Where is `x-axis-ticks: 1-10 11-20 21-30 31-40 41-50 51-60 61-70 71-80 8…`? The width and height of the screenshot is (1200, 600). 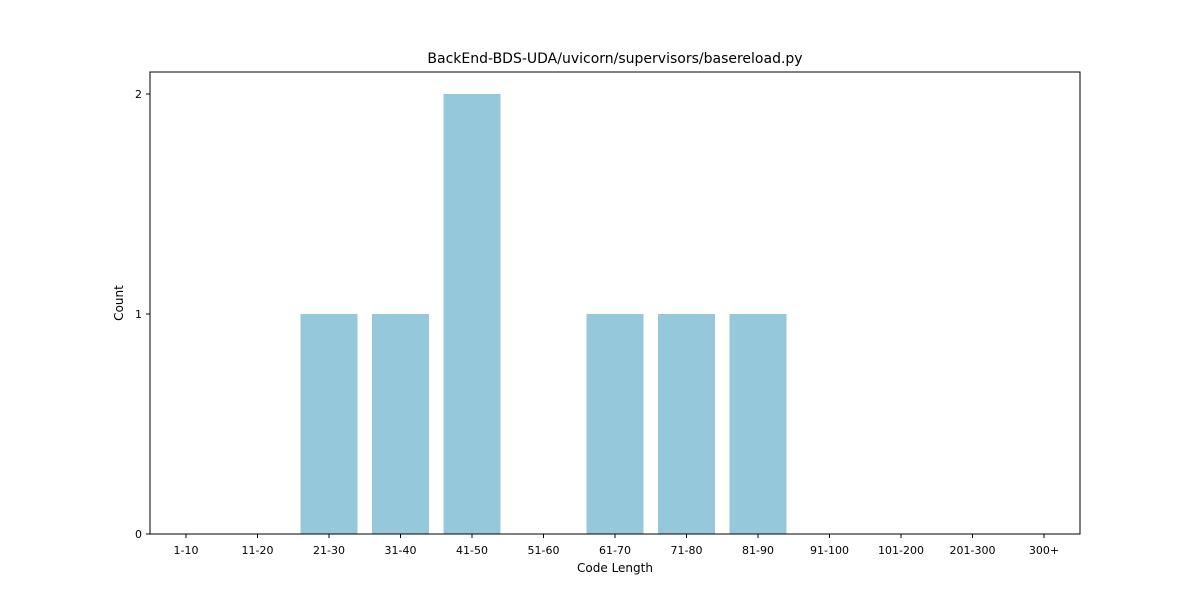
x-axis-ticks: 1-10 11-20 21-30 31-40 41-50 51-60 61-70 71-80 8… is located at coordinates (616, 545).